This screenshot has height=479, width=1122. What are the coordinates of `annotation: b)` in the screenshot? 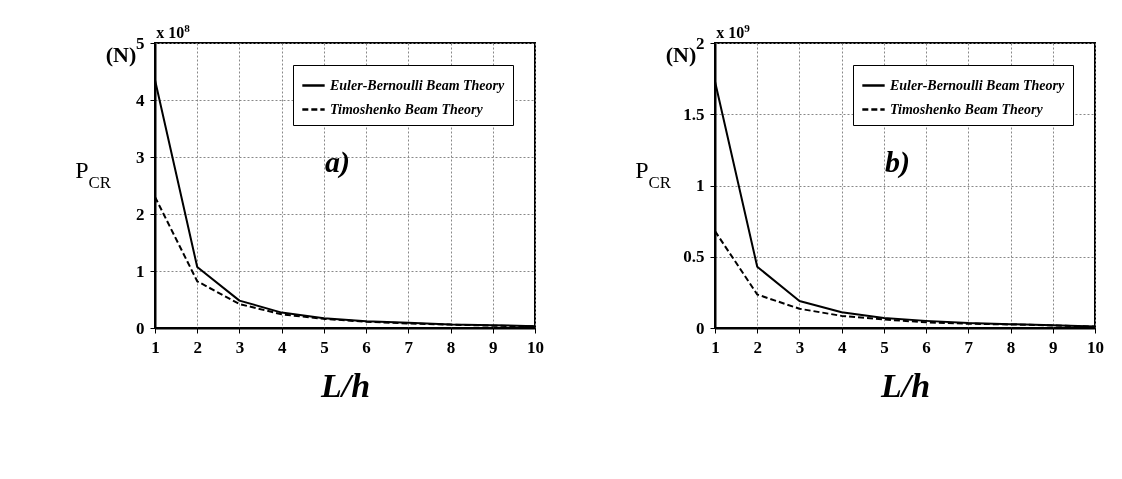 It's located at (897, 161).